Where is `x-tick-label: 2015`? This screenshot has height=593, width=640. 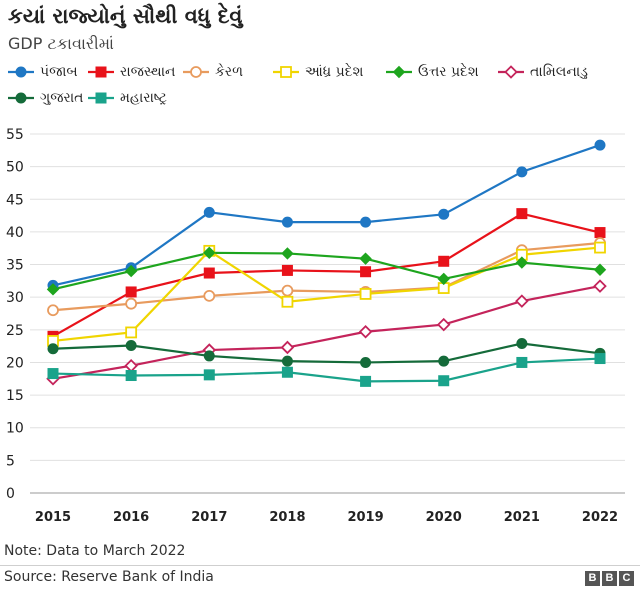
x-tick-label: 2015 is located at coordinates (53, 517).